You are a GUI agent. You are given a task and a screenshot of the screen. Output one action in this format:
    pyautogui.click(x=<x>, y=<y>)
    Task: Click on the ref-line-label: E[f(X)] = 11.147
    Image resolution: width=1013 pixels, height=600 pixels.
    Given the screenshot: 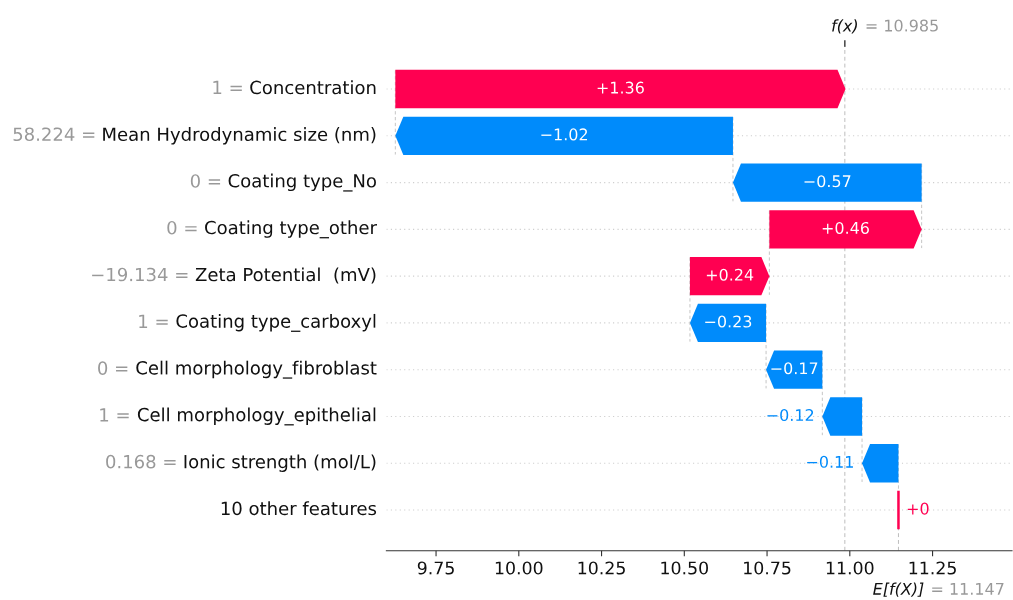 What is the action you would take?
    pyautogui.click(x=938, y=589)
    